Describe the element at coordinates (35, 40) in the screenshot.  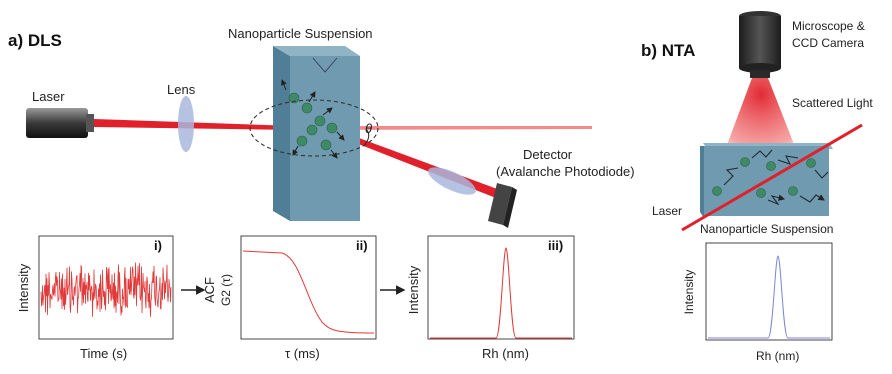
I see `dls-heading: a) DLS` at that location.